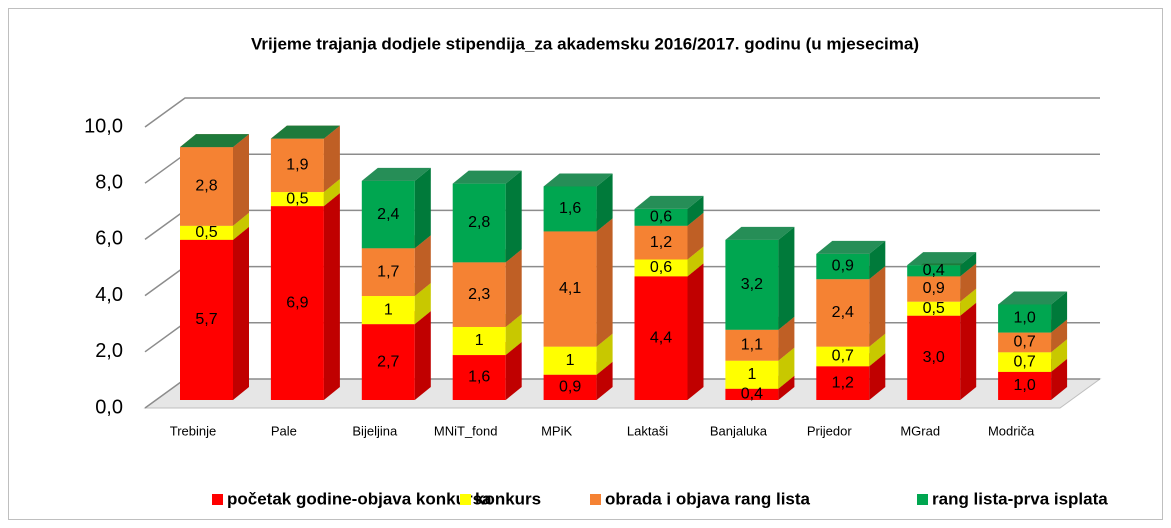  Describe the element at coordinates (103, 126) in the screenshot. I see `y-tick-label: 10,0` at that location.